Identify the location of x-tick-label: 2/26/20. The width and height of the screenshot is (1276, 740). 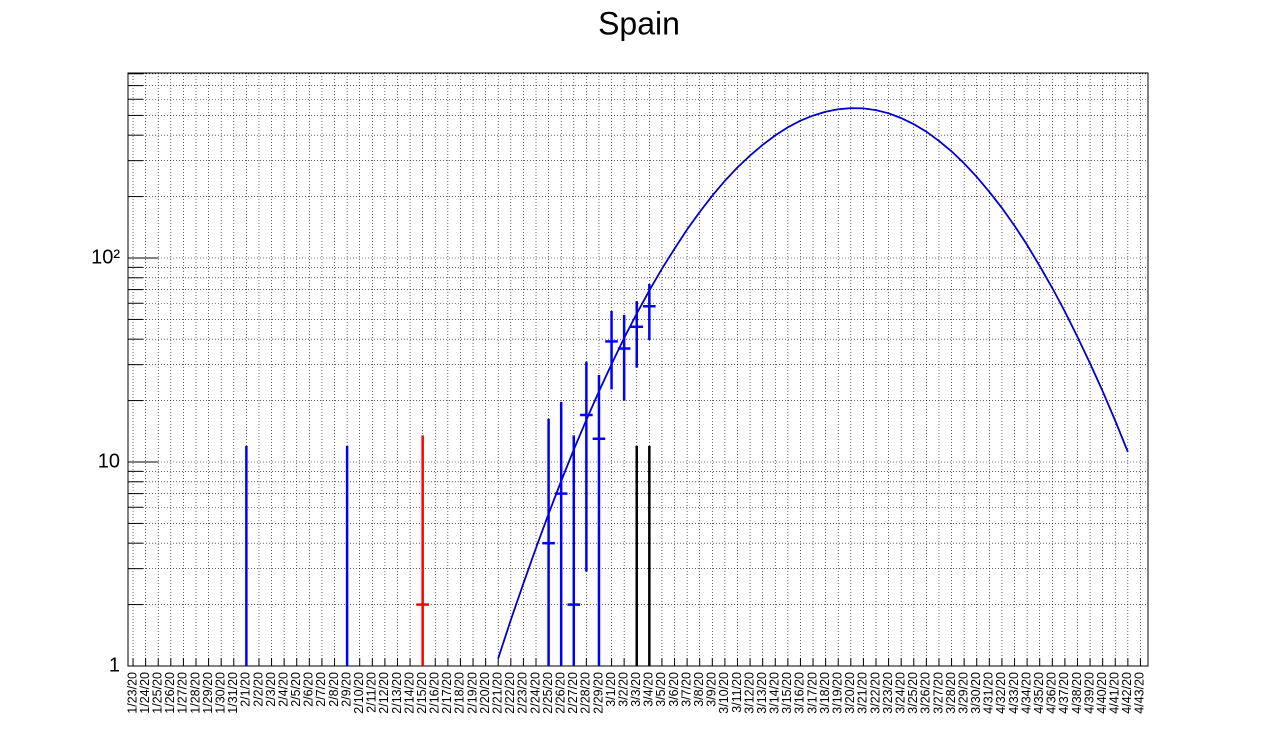
(560, 693).